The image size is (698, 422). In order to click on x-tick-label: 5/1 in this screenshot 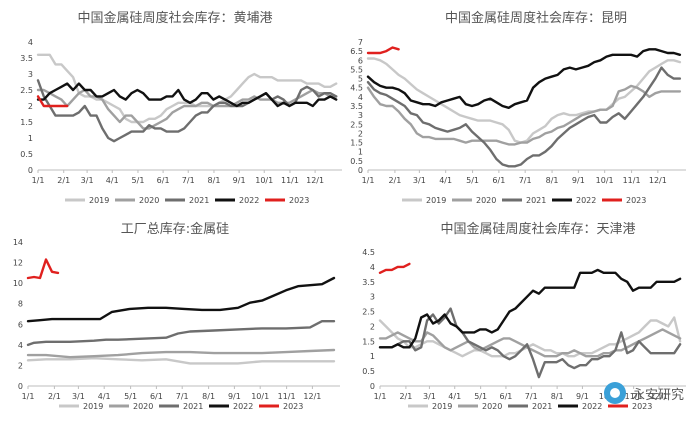, I will do `click(138, 180)`.